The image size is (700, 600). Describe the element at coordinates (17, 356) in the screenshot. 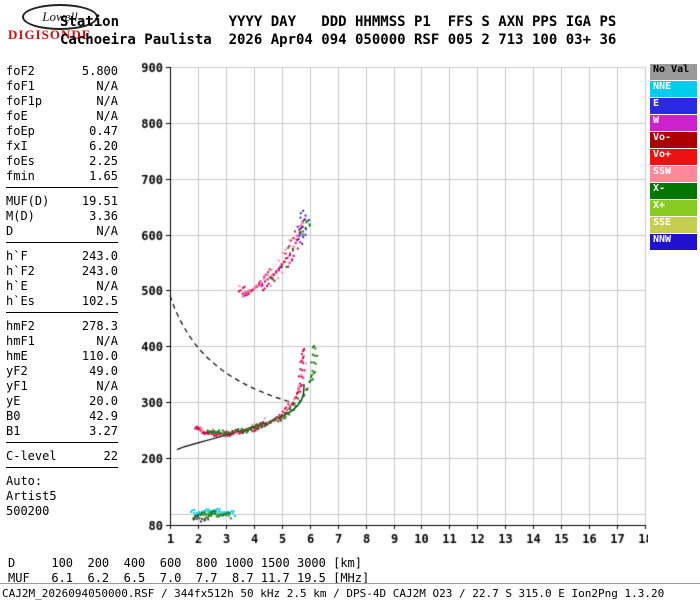

I see `param-label: hmE` at that location.